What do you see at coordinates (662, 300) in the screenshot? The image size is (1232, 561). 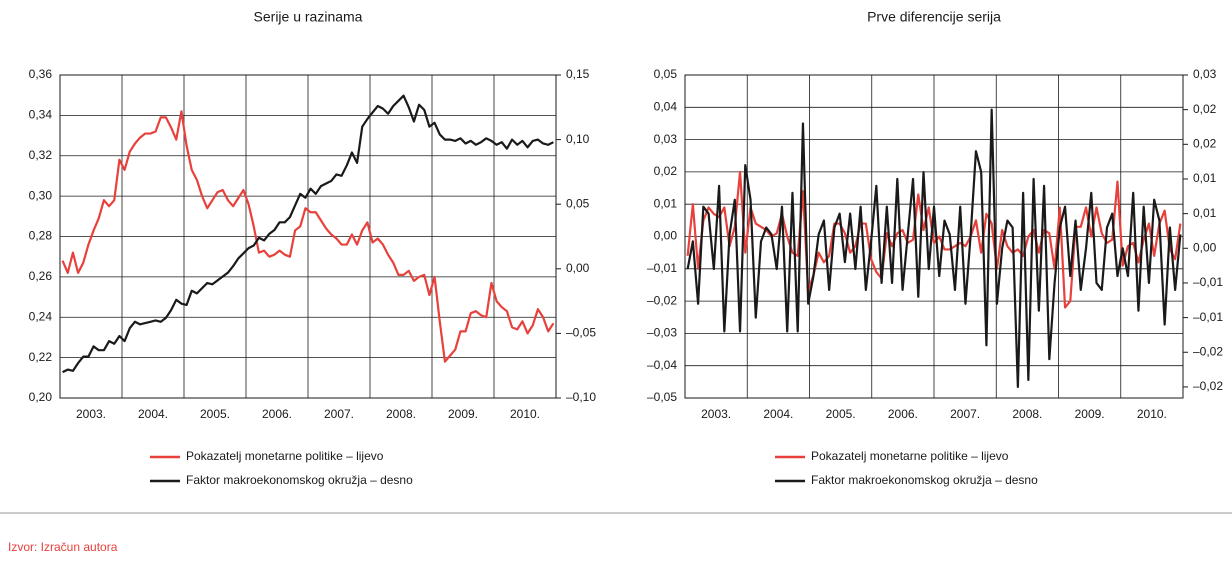 I see `y-tick-label: –0,02` at bounding box center [662, 300].